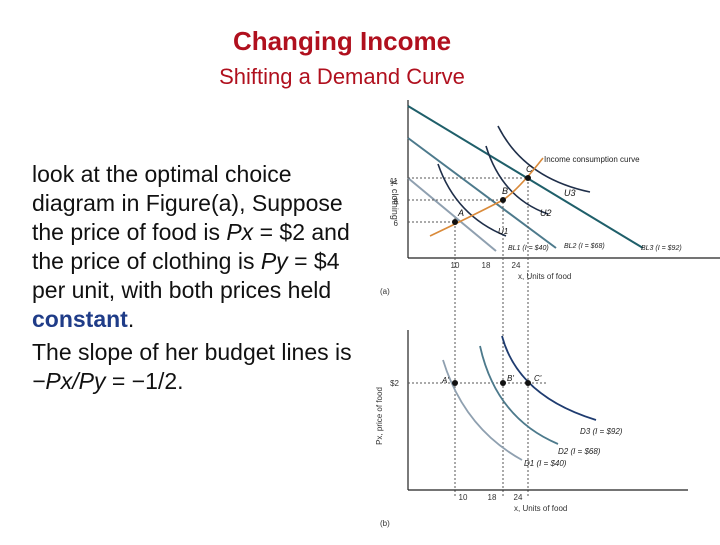 The height and width of the screenshot is (545, 720). I want to click on b-curve-d1-label: D1 (I = $40), so click(545, 463).